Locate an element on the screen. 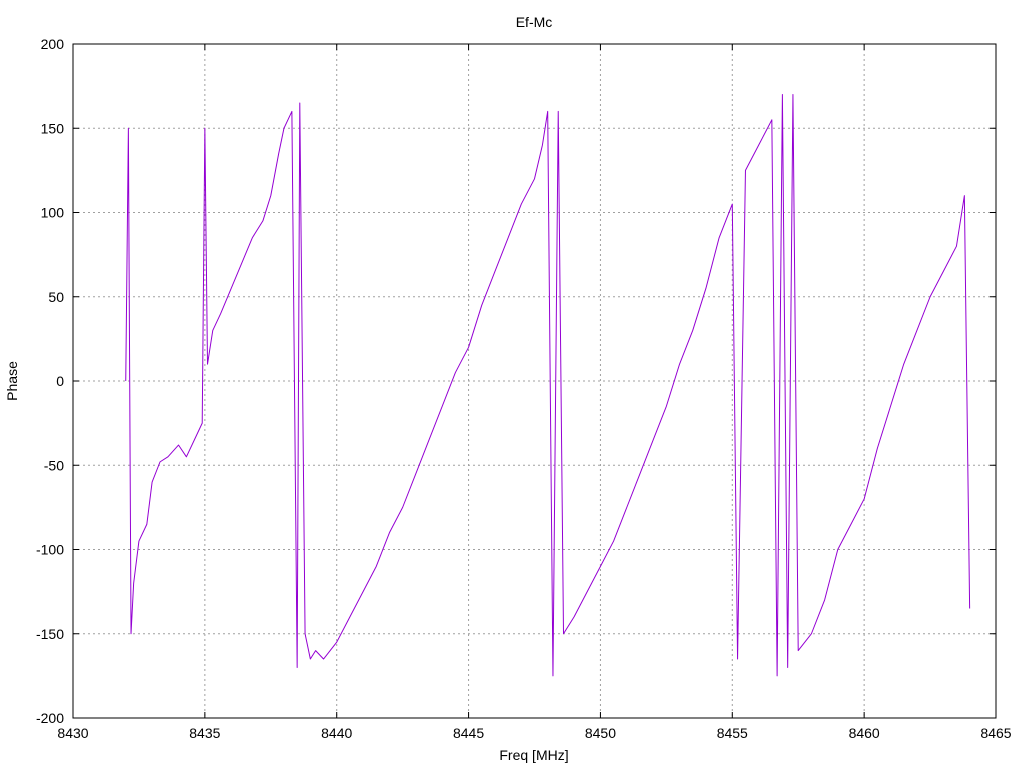 Image resolution: width=1024 pixels, height=768 pixels. y-tick-label: 0 is located at coordinates (60, 381).